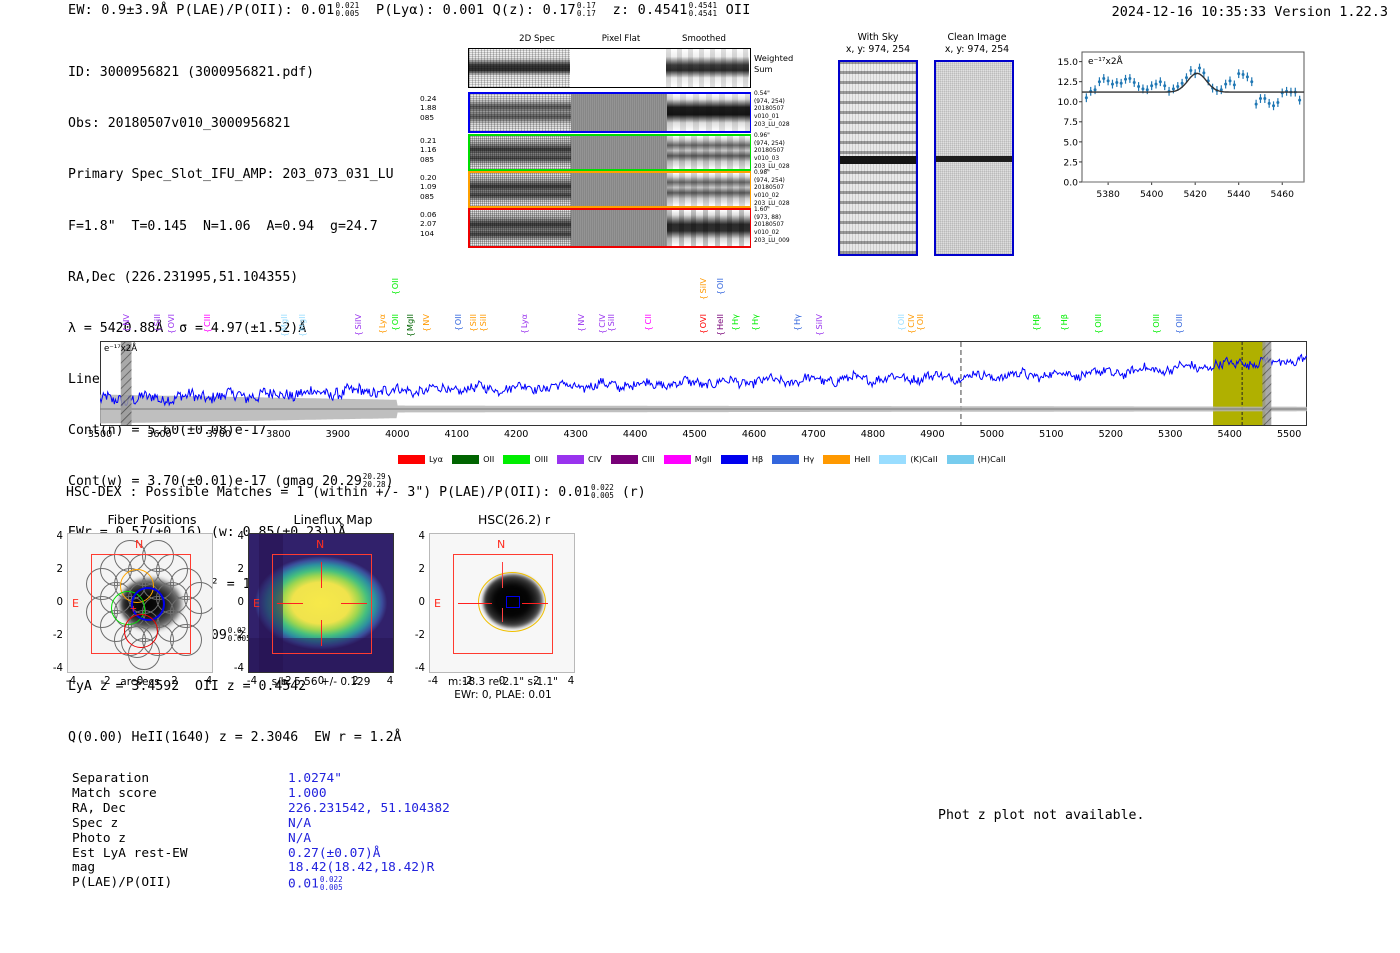  I want to click on info-line-0: ID: 3000956821 (3000956821.pdf), so click(191, 73).